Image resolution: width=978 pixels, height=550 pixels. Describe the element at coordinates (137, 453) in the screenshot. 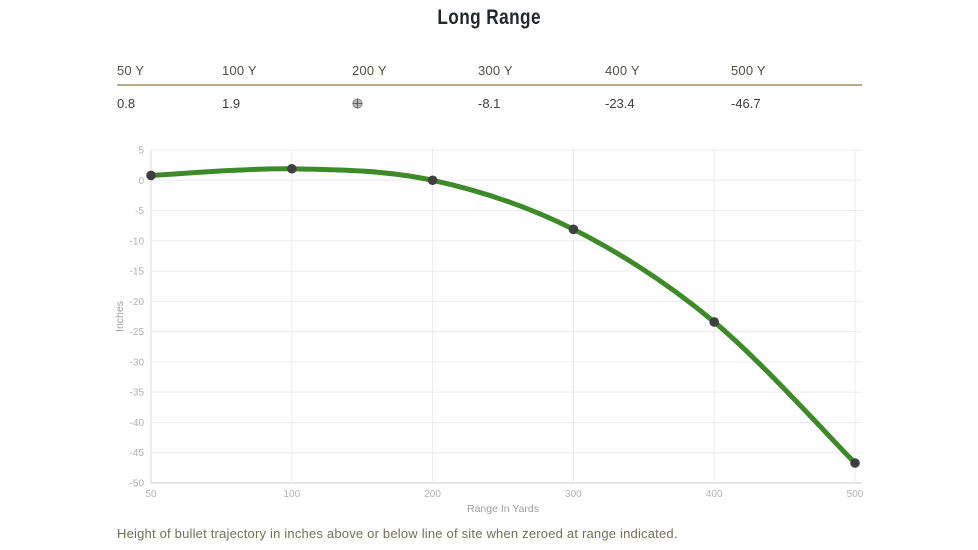

I see `y-tick-label: -45` at that location.